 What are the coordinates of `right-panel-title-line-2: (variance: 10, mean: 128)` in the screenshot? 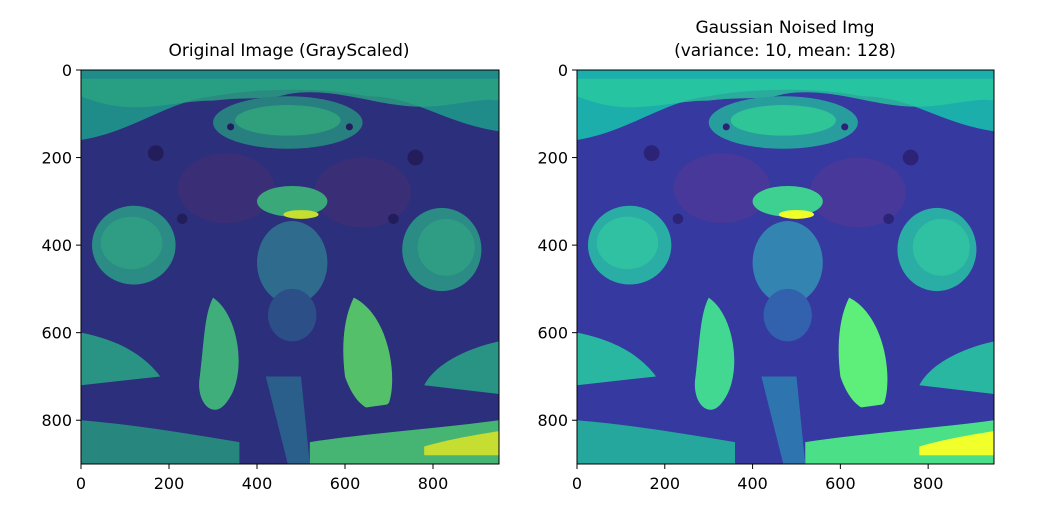 It's located at (785, 51).